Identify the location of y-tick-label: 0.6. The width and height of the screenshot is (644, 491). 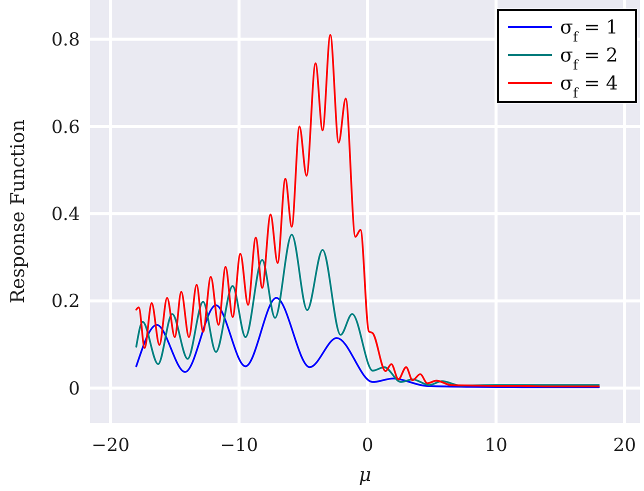
(65, 127).